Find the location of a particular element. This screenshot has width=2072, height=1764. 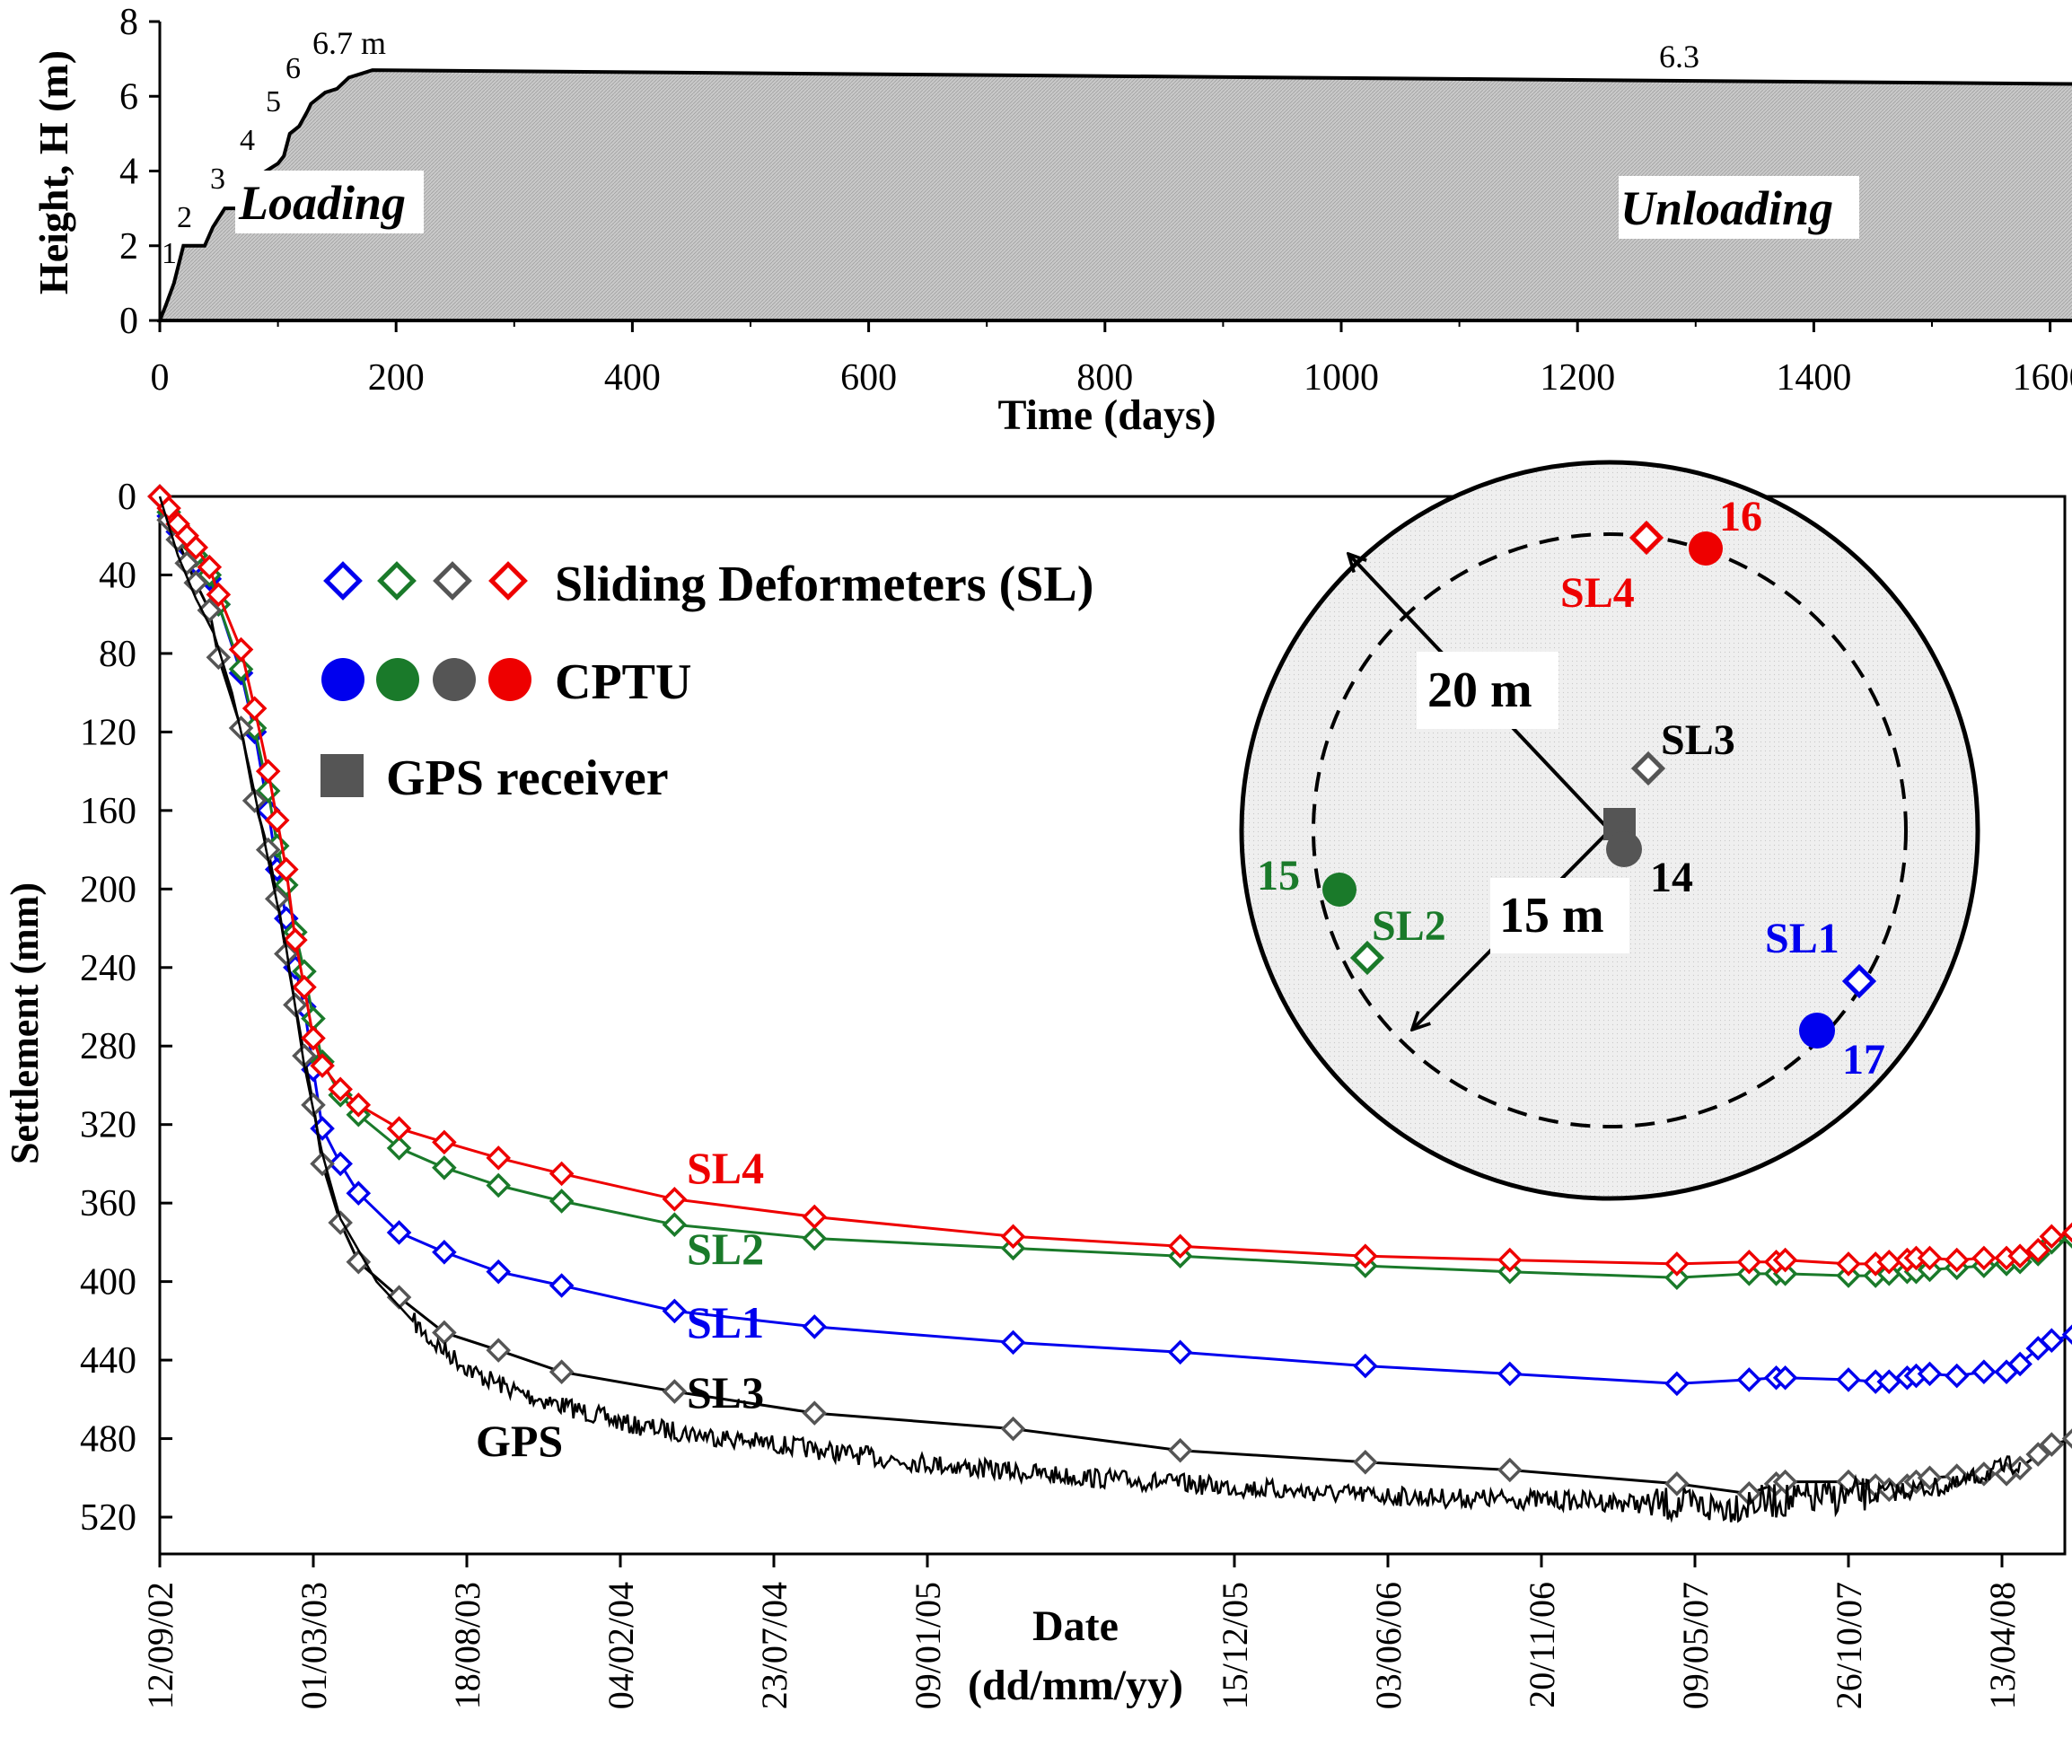

sl1-label: SL1 is located at coordinates (1802, 939).